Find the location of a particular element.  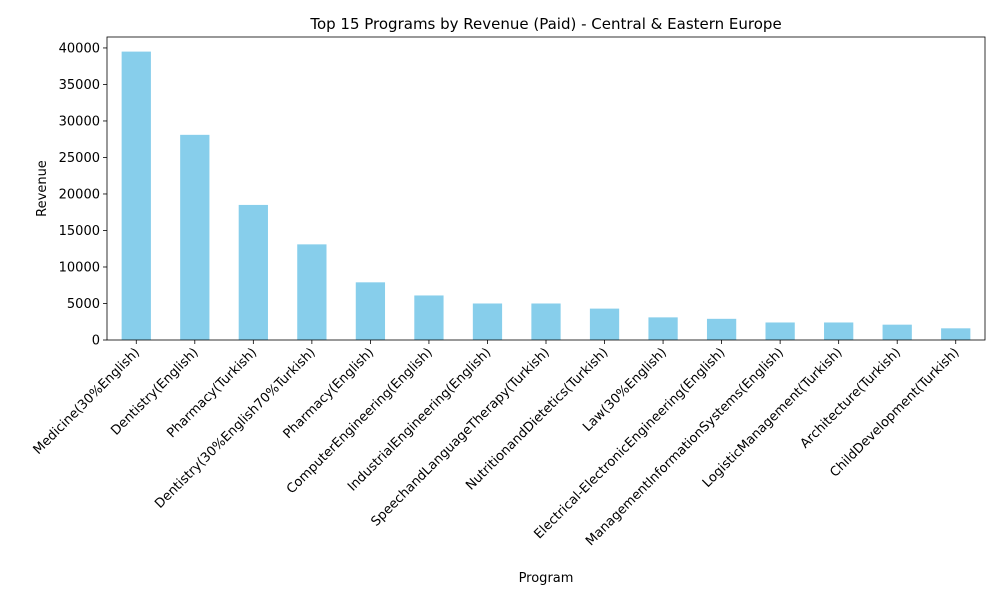

y-tick-label: 20000 is located at coordinates (79, 194).